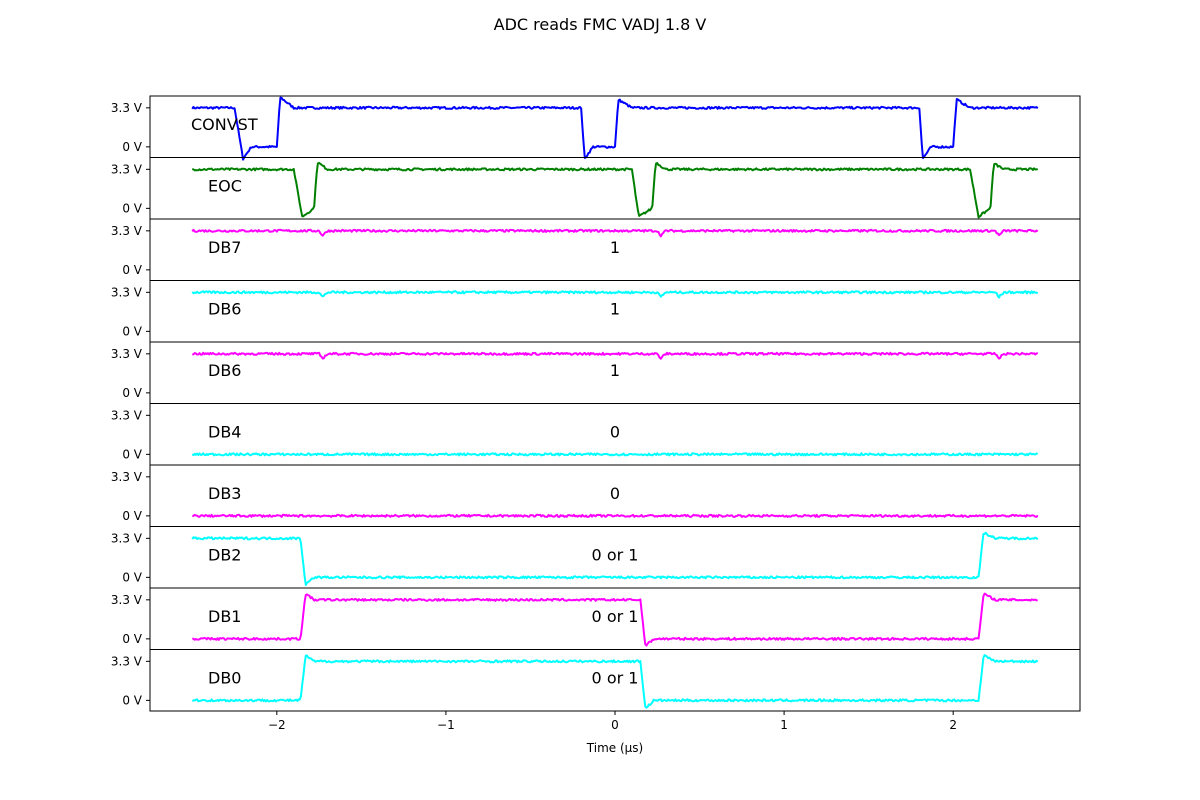 This screenshot has width=1200, height=800. I want to click on panel-eoc-1: 0 V 3.3 V EOC, so click(596, 188).